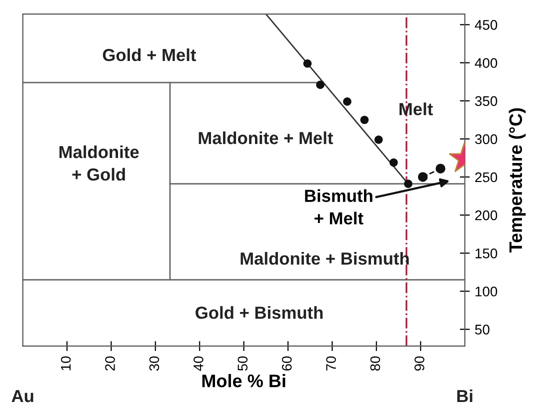 The width and height of the screenshot is (543, 412). What do you see at coordinates (464, 395) in the screenshot?
I see `text: Bi` at bounding box center [464, 395].